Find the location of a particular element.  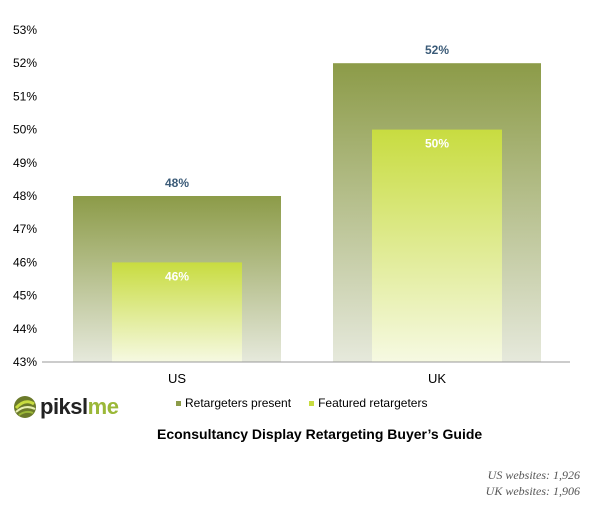

legend: Retargeters present Featured retargeters is located at coordinates (301, 403).